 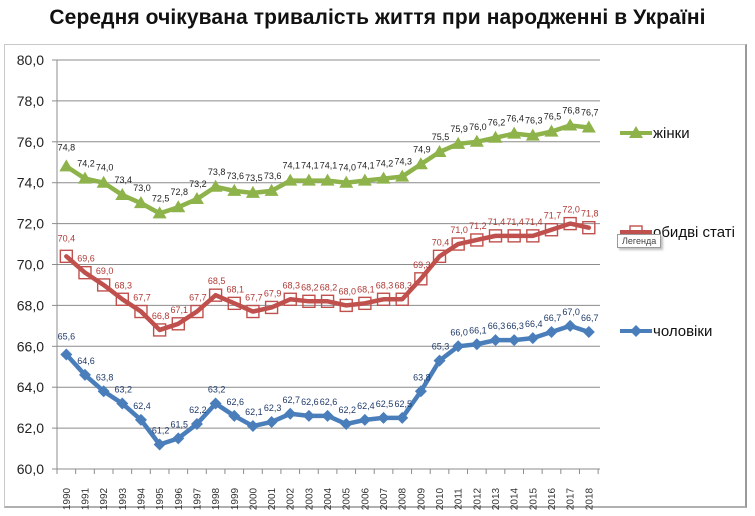 I want to click on data-label: 68,2, so click(x=329, y=287).